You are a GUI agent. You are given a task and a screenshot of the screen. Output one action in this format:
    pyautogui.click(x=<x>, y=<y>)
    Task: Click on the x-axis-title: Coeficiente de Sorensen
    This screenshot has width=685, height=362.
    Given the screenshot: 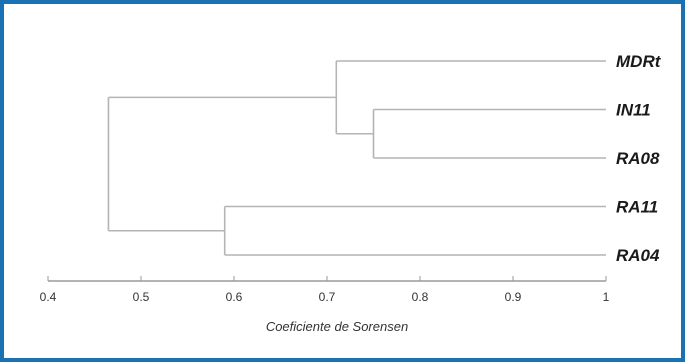 What is the action you would take?
    pyautogui.click(x=337, y=326)
    